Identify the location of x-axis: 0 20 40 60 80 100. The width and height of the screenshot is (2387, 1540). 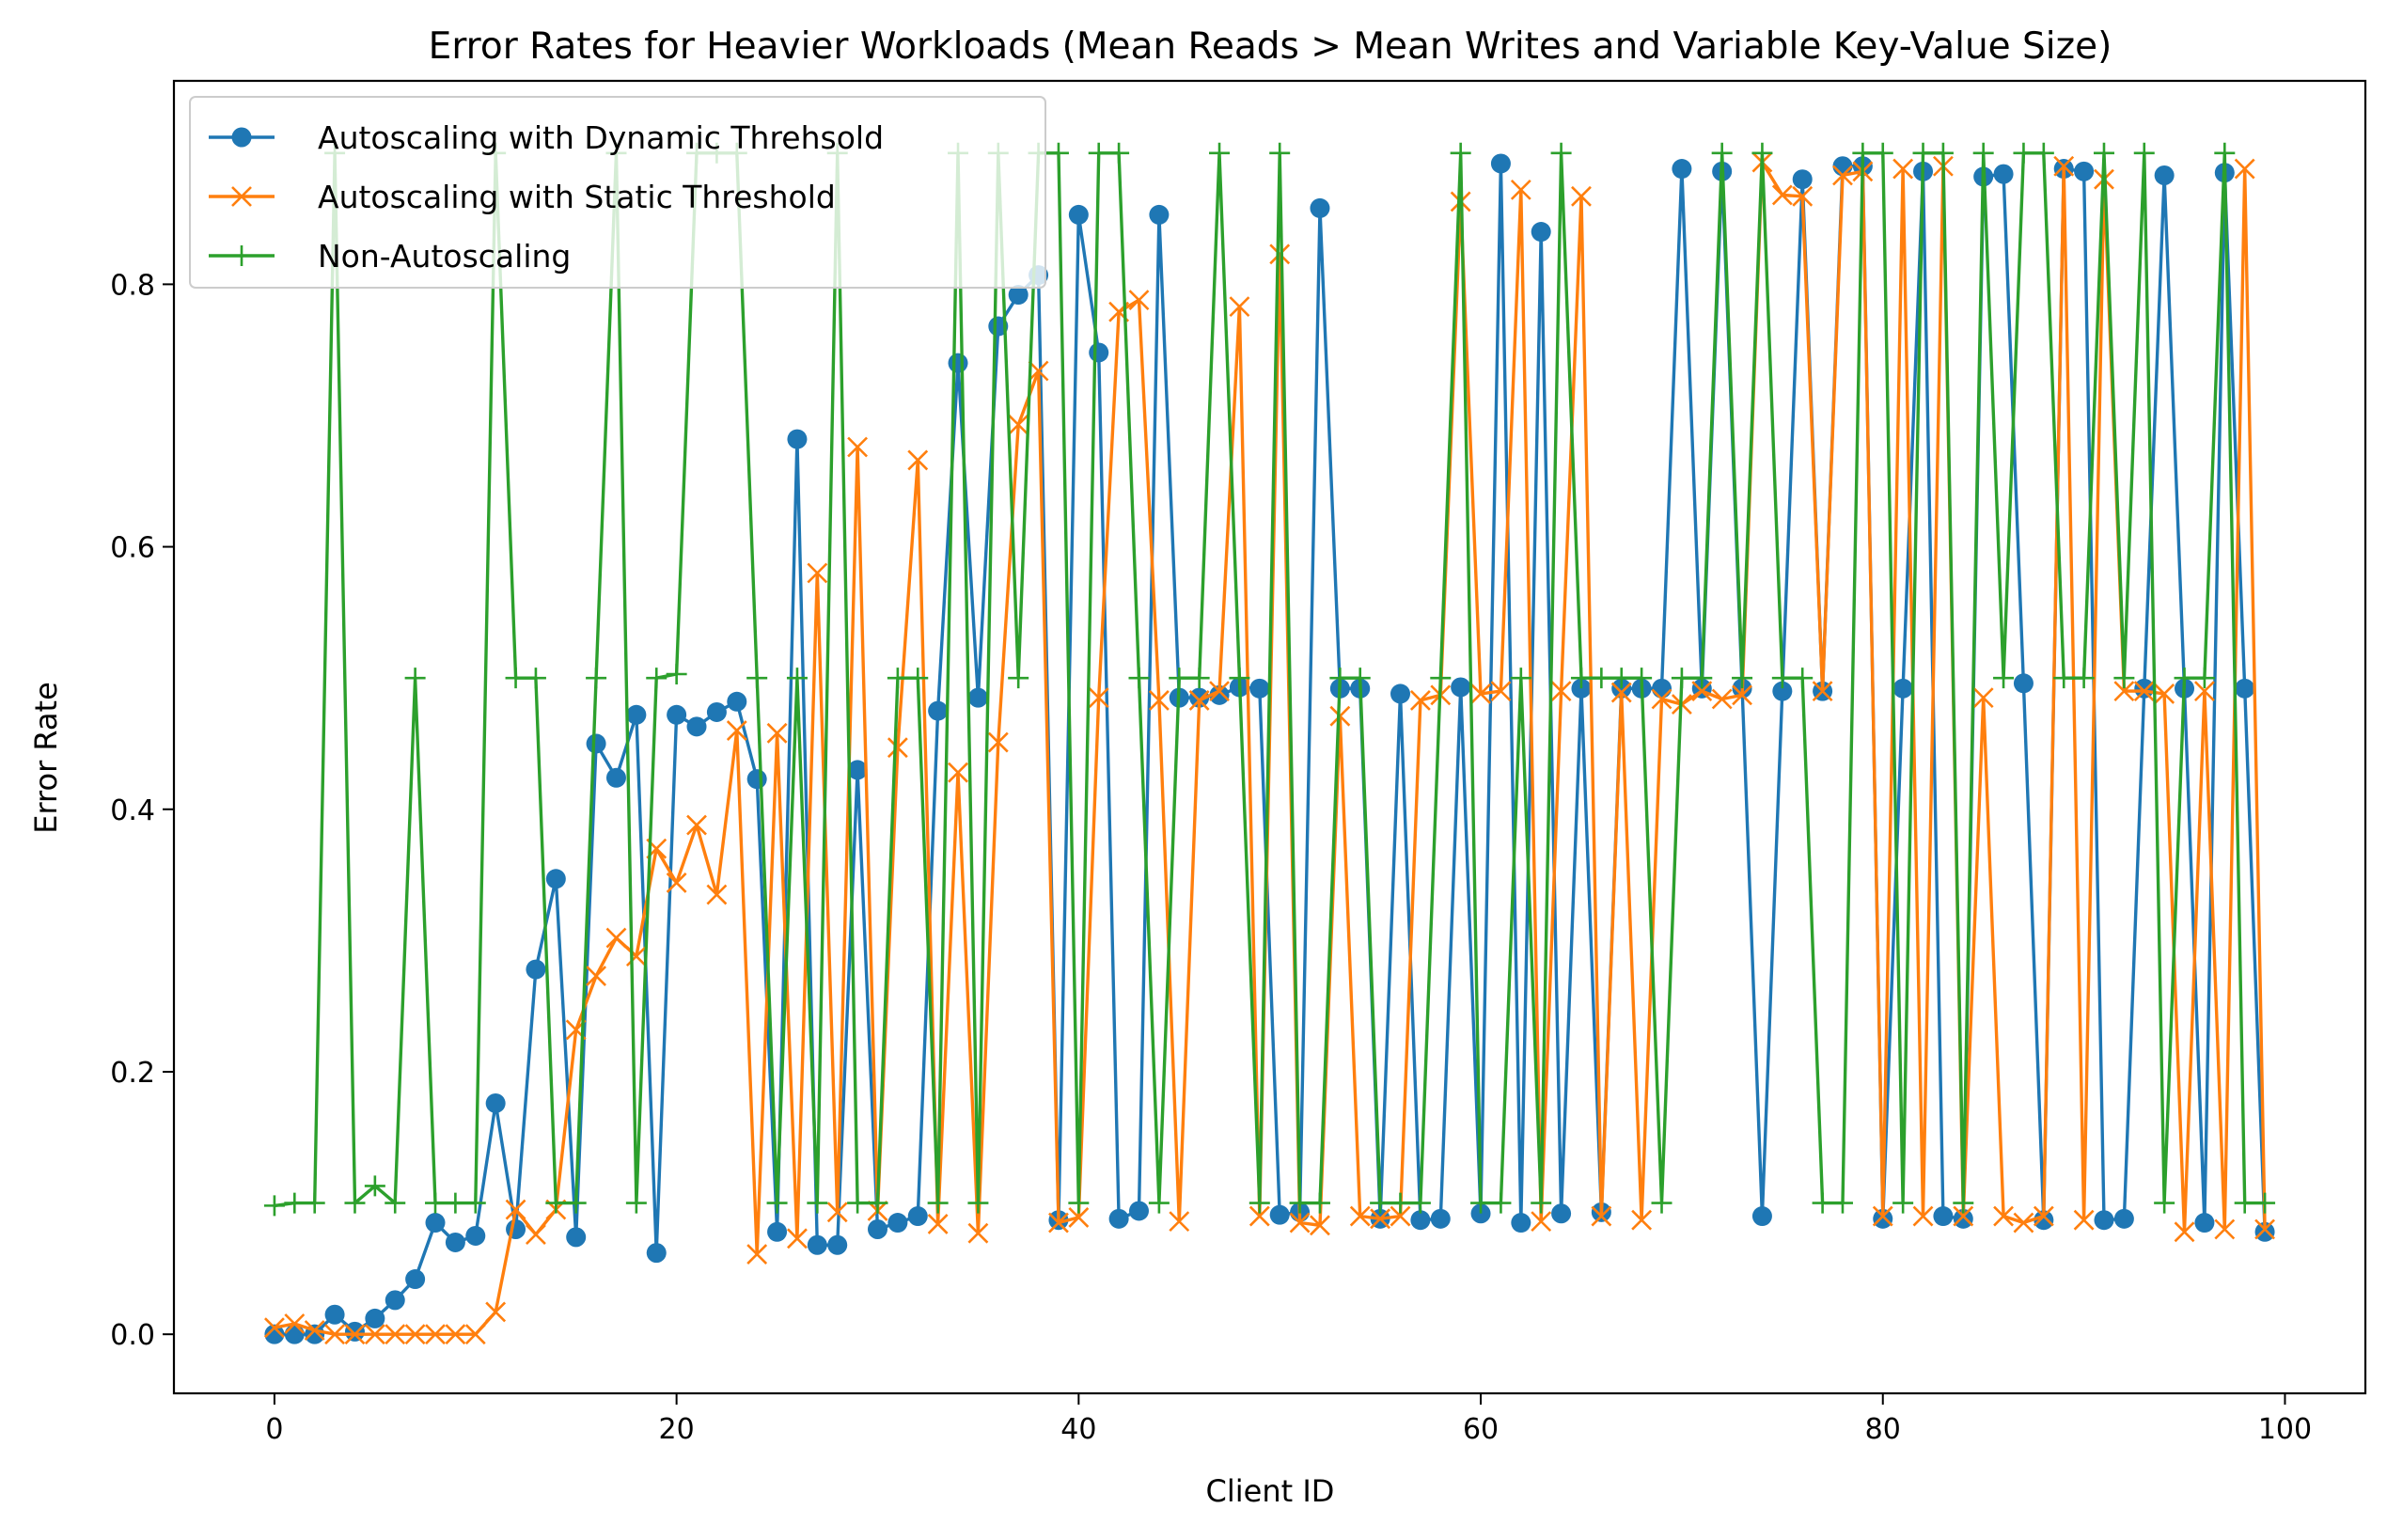
(1288, 1420).